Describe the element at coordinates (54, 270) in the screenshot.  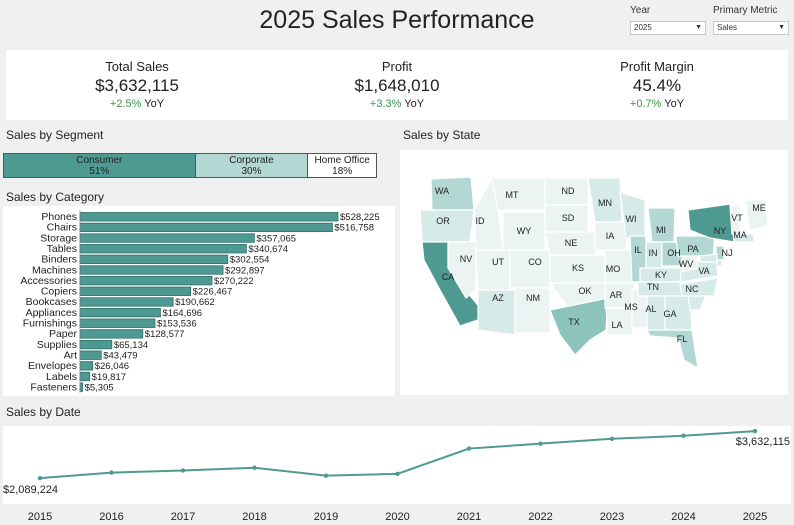
I see `category-label: Machines` at that location.